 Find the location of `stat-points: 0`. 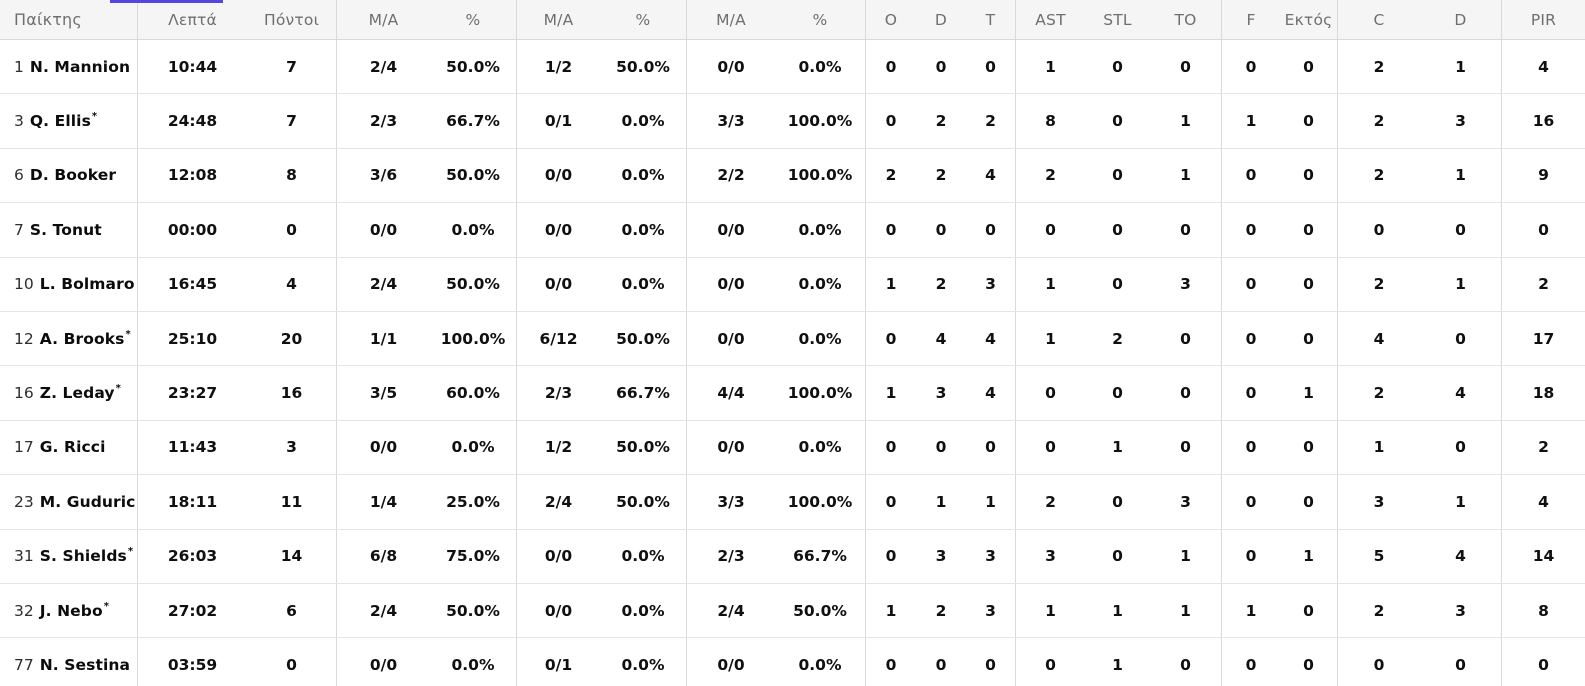

stat-points: 0 is located at coordinates (292, 230).